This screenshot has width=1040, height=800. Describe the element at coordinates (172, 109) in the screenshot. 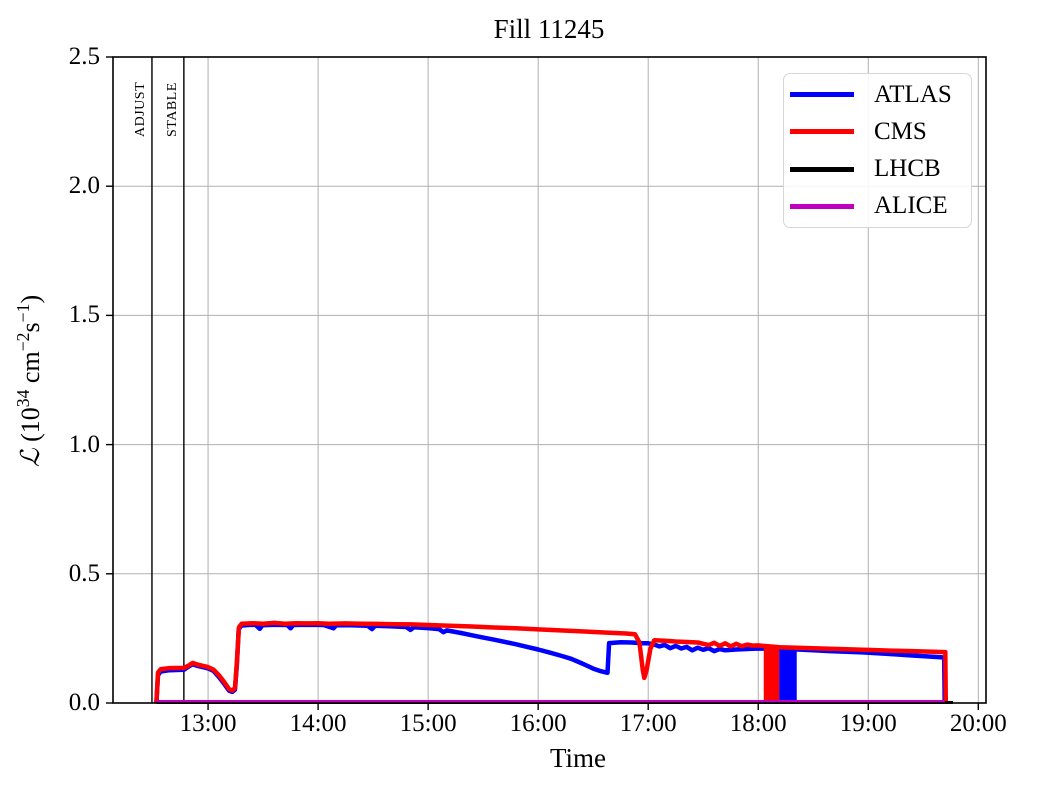

I see `annotation-label-stable: STABLE` at that location.